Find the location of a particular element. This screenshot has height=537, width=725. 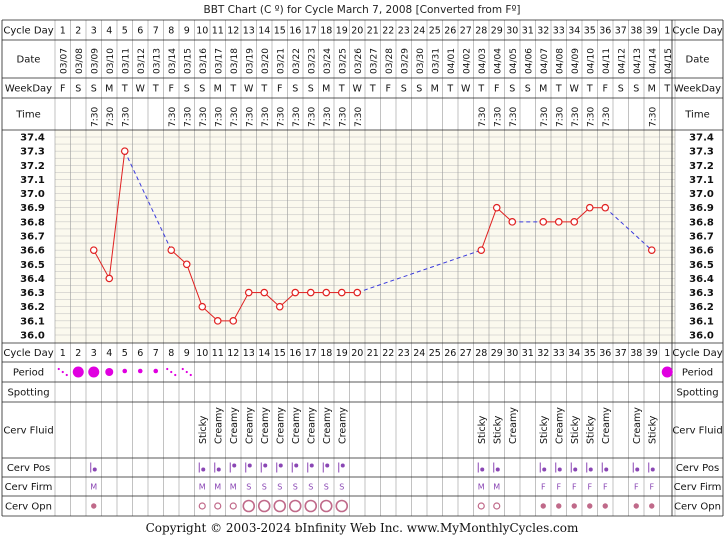

y-tick-left: 37.2 is located at coordinates (32, 166).